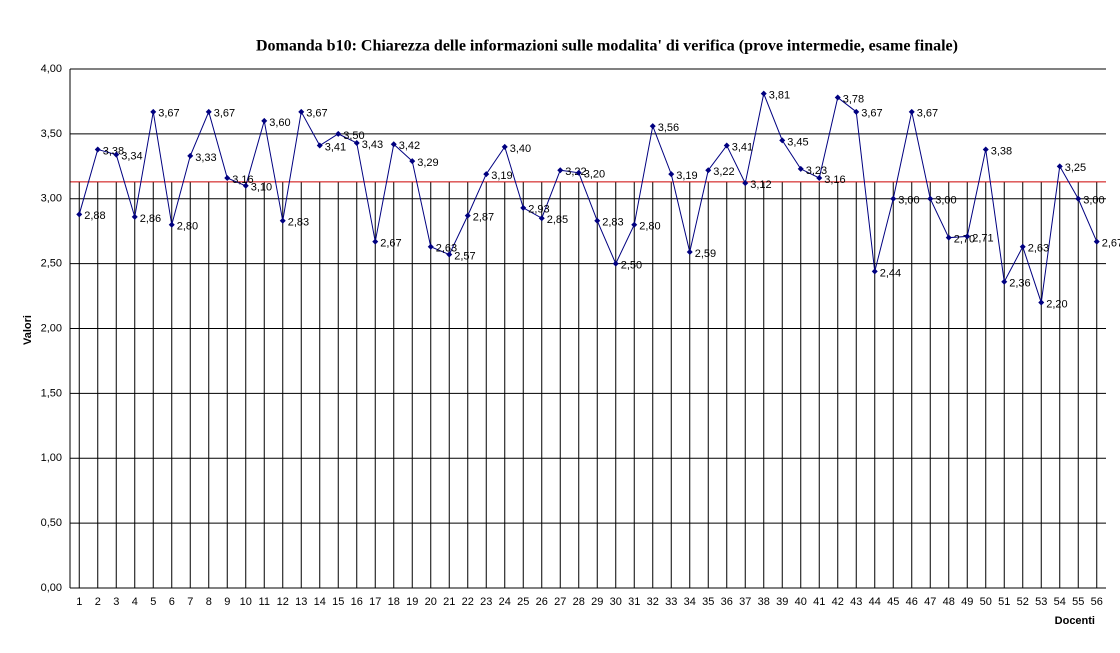 The width and height of the screenshot is (1120, 653). I want to click on data-label: 2,80, so click(187, 227).